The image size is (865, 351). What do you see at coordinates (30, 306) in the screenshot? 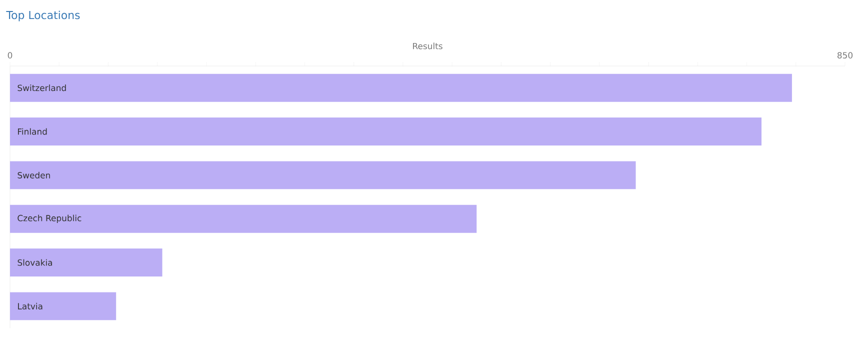
I see `y-tick-label: Latvia` at bounding box center [30, 306].